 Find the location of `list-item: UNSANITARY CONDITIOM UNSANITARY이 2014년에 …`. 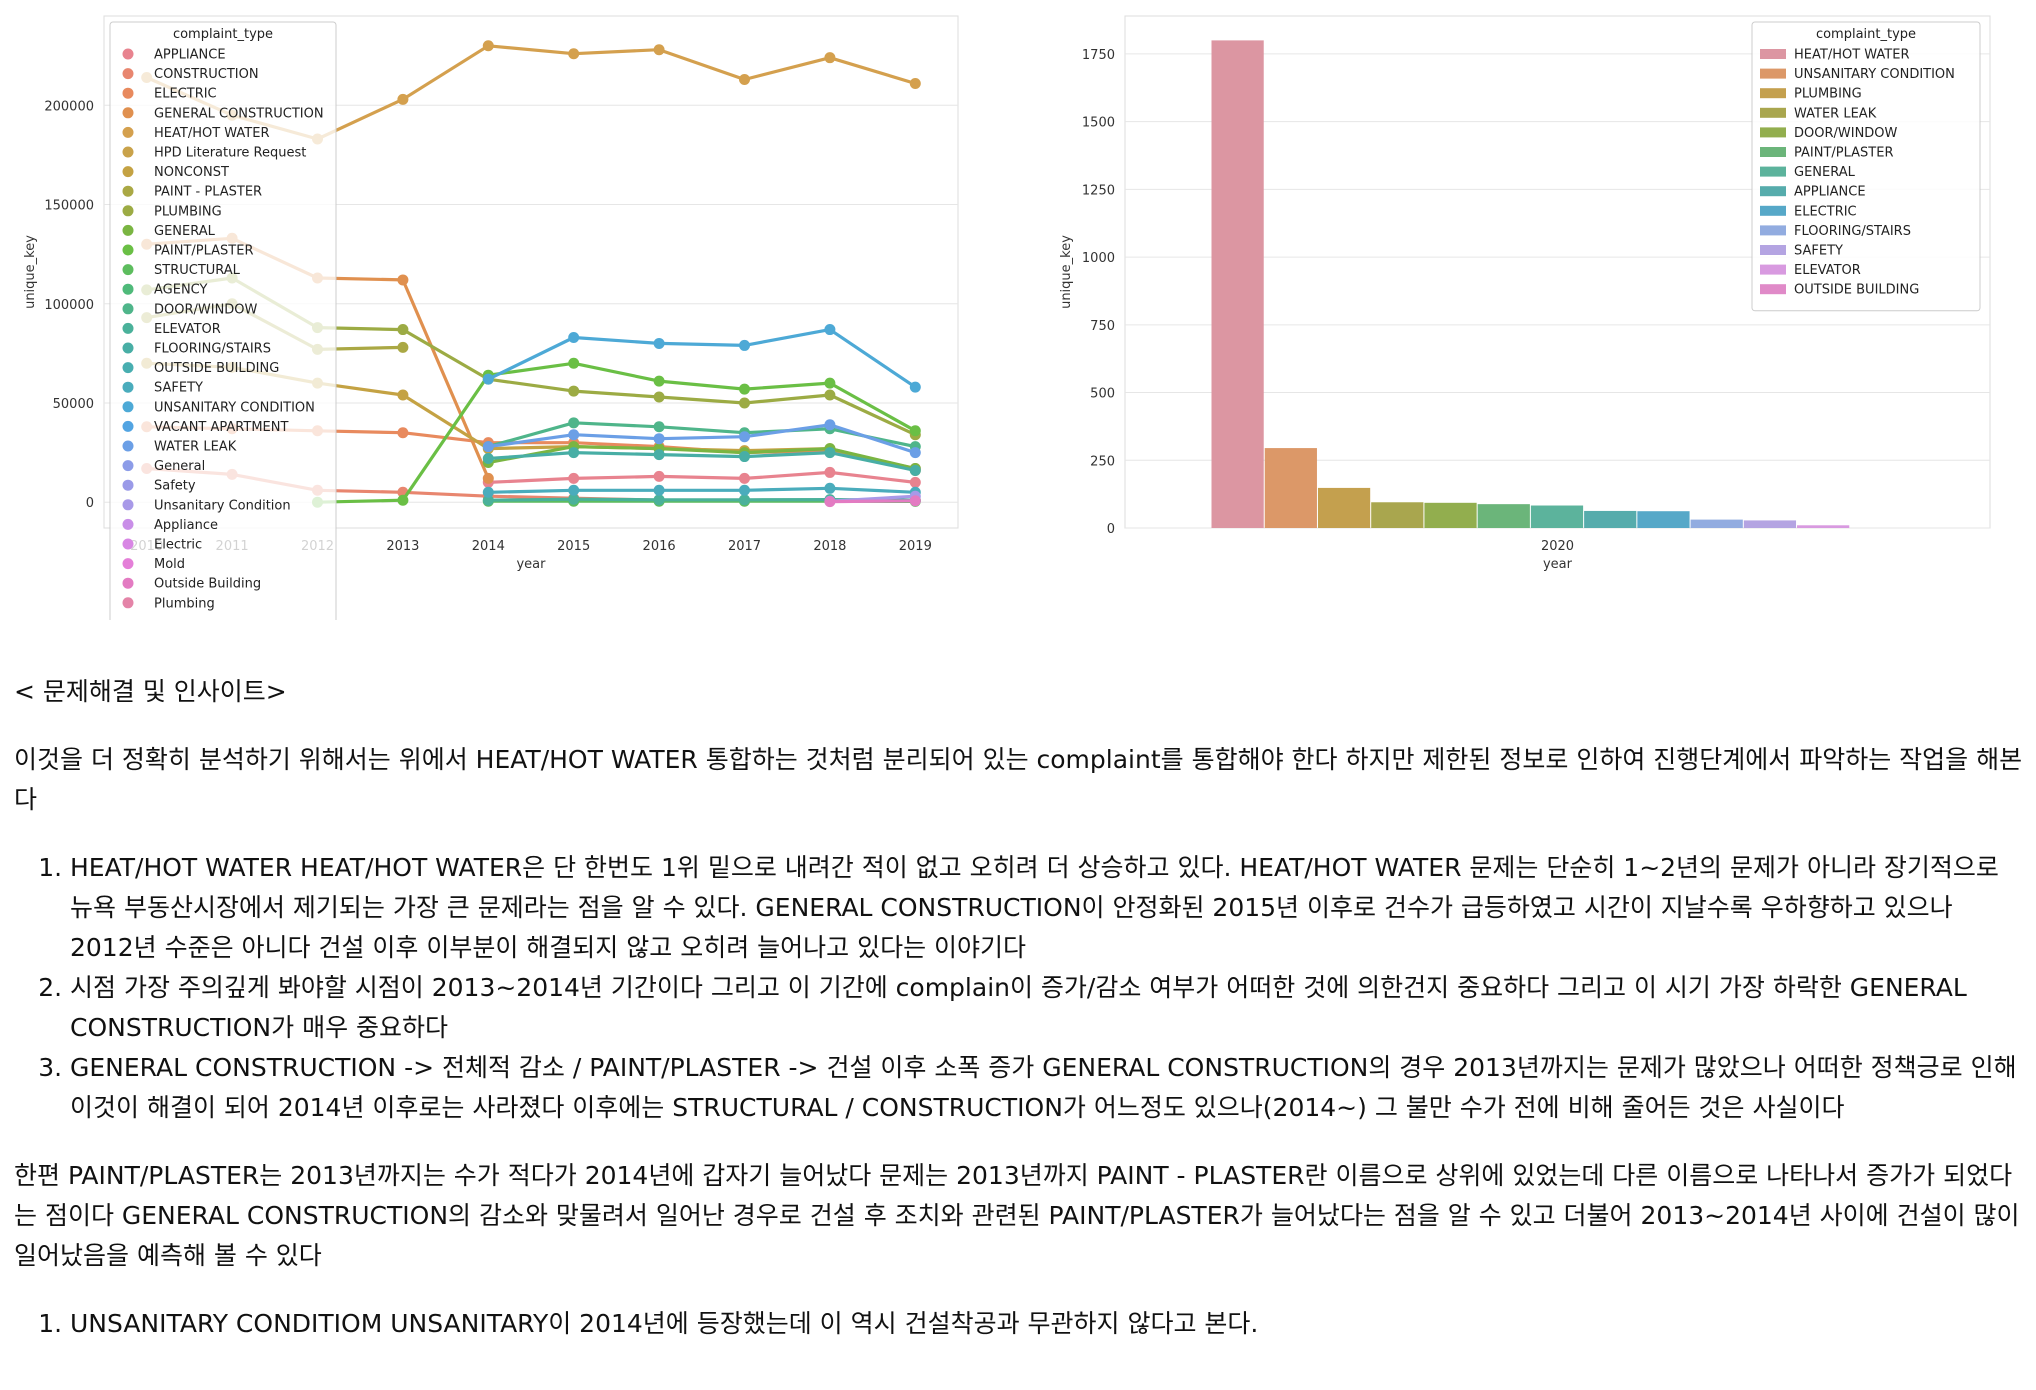

list-item: UNSANITARY CONDITIOM UNSANITARY이 2014년에 … is located at coordinates (1047, 1324).